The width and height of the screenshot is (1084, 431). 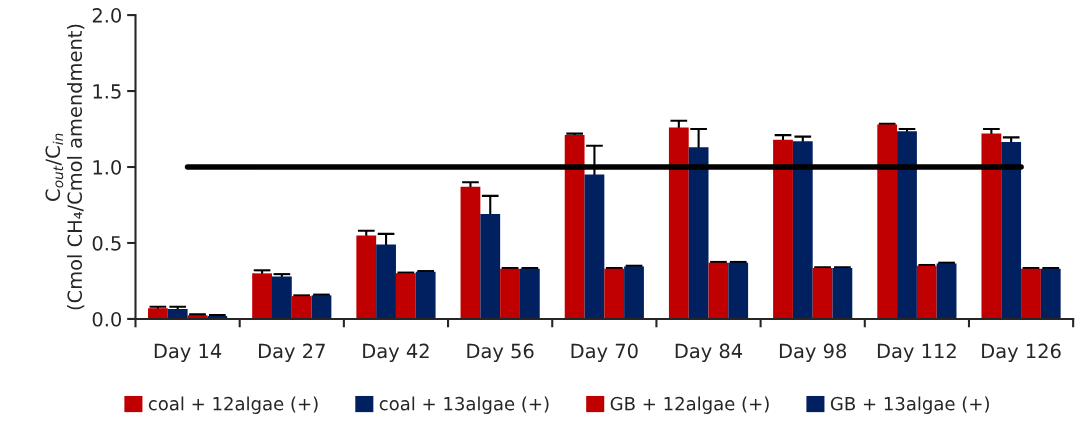 I want to click on x-tick-label: Day 56, so click(x=500, y=353).